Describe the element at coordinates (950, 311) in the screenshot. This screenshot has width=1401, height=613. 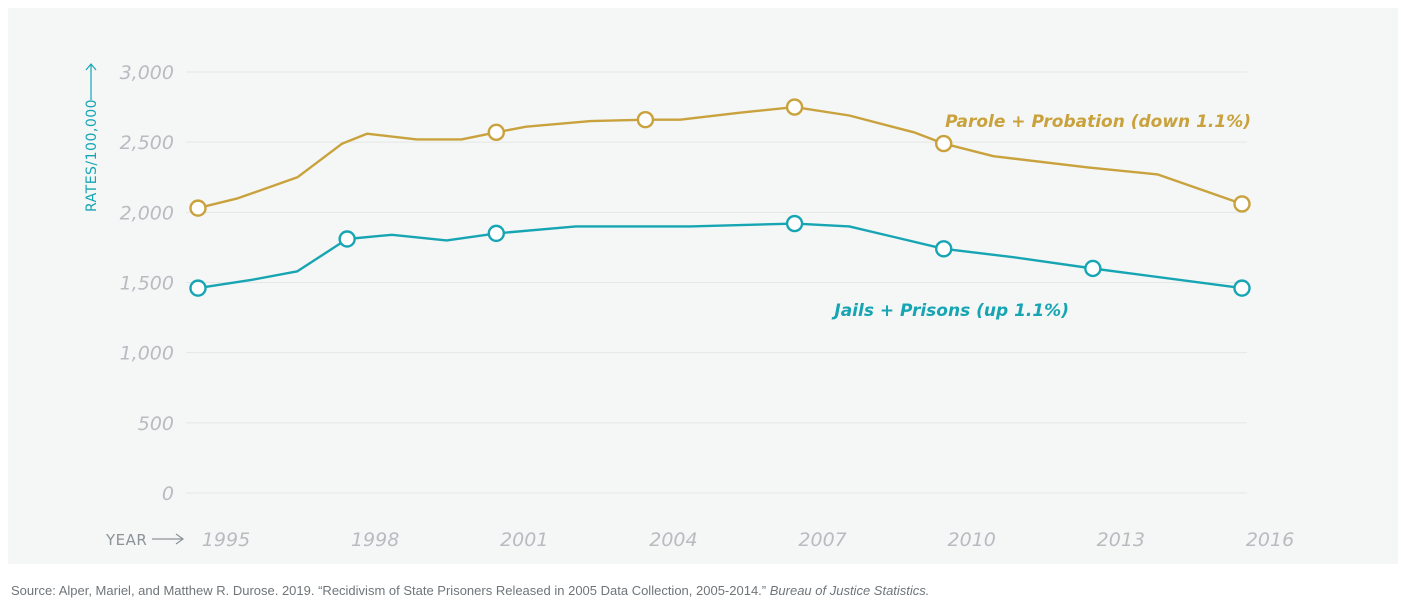
I see `series-label-jails-prisons: Jails + Prisons (up 1.1%)` at that location.